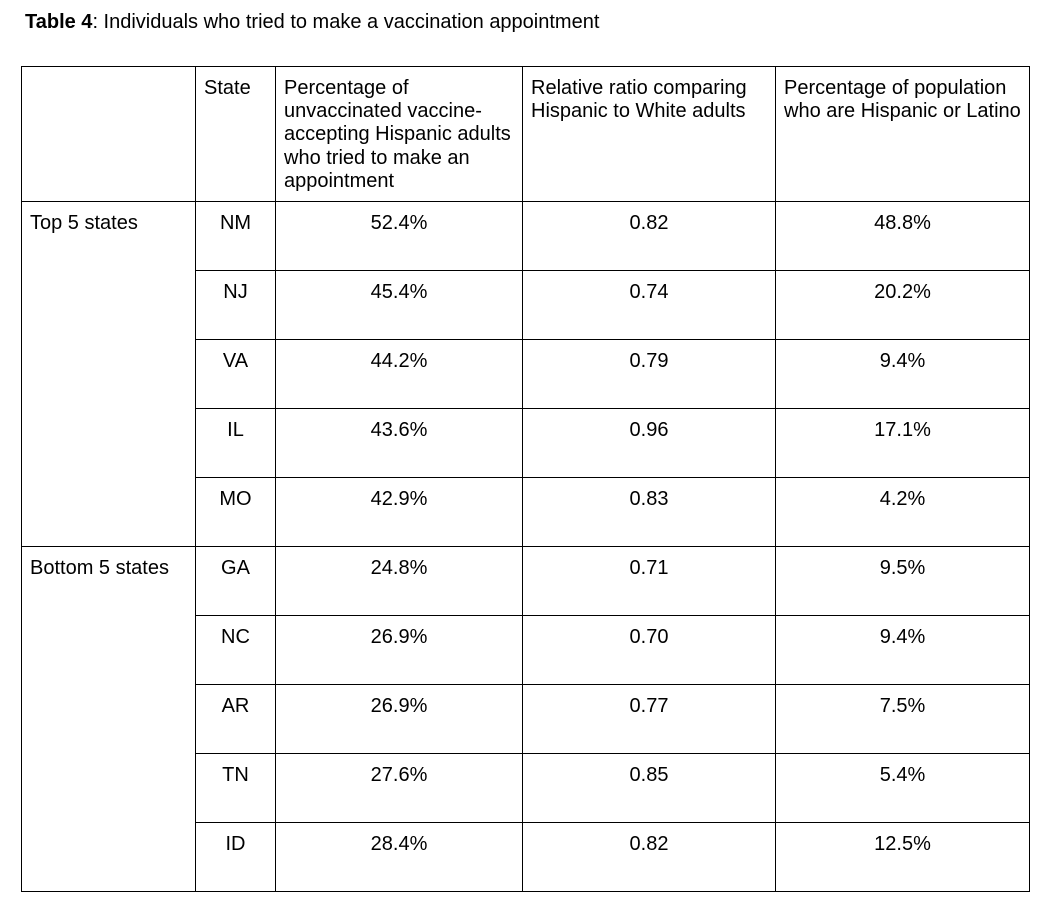 The height and width of the screenshot is (921, 1064). Describe the element at coordinates (902, 305) in the screenshot. I see `cell-pct-pop: 20.2%` at that location.